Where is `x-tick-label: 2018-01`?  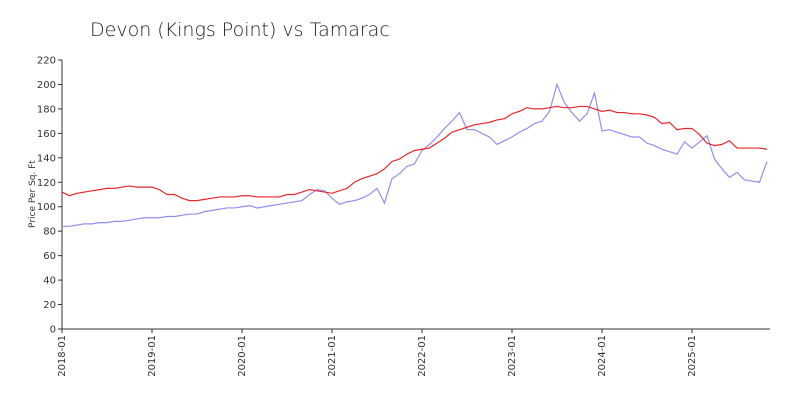
x-tick-label: 2018-01 is located at coordinates (62, 356).